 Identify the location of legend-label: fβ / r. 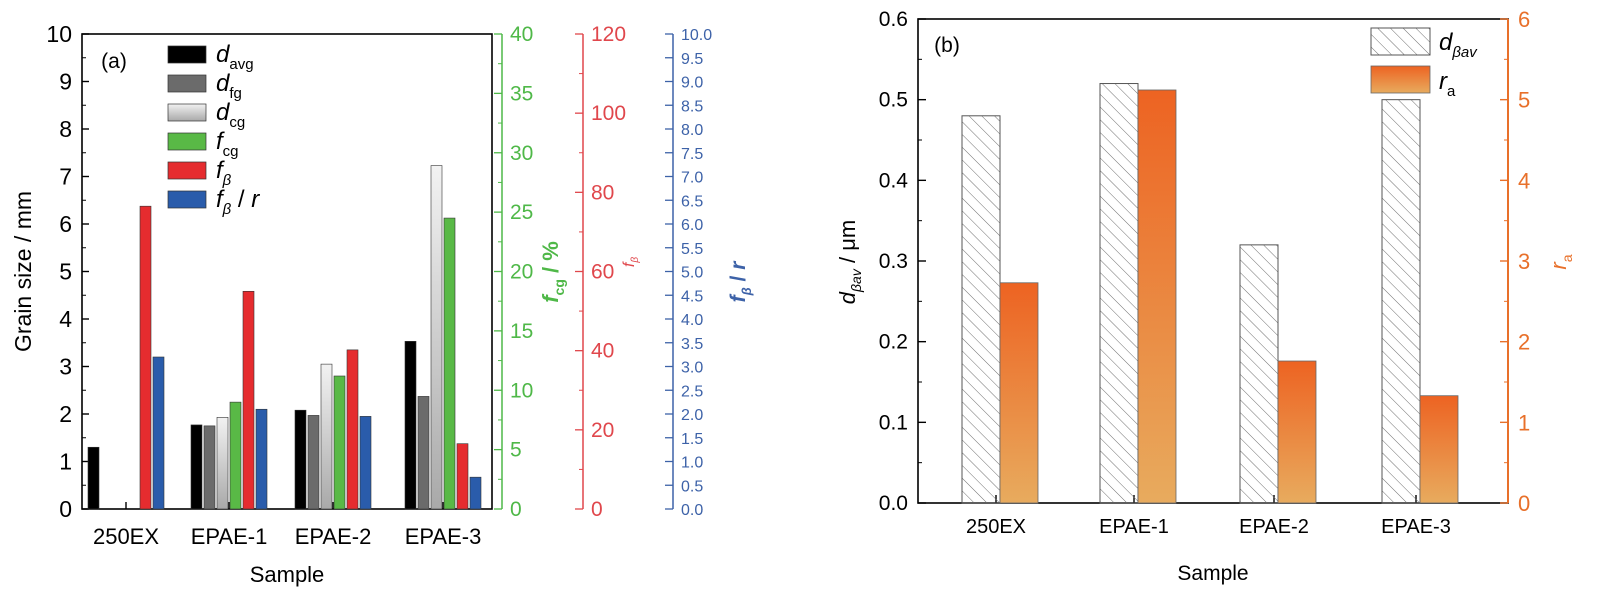
(238, 202).